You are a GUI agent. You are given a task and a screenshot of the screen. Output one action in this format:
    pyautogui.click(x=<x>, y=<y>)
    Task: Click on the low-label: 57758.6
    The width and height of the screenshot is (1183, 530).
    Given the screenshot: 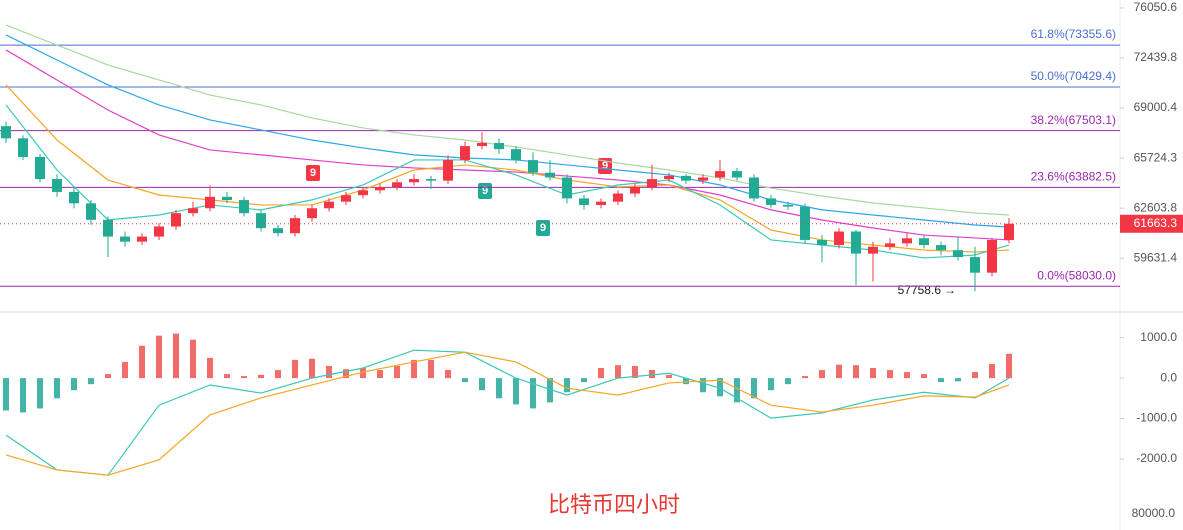 What is the action you would take?
    pyautogui.click(x=920, y=290)
    